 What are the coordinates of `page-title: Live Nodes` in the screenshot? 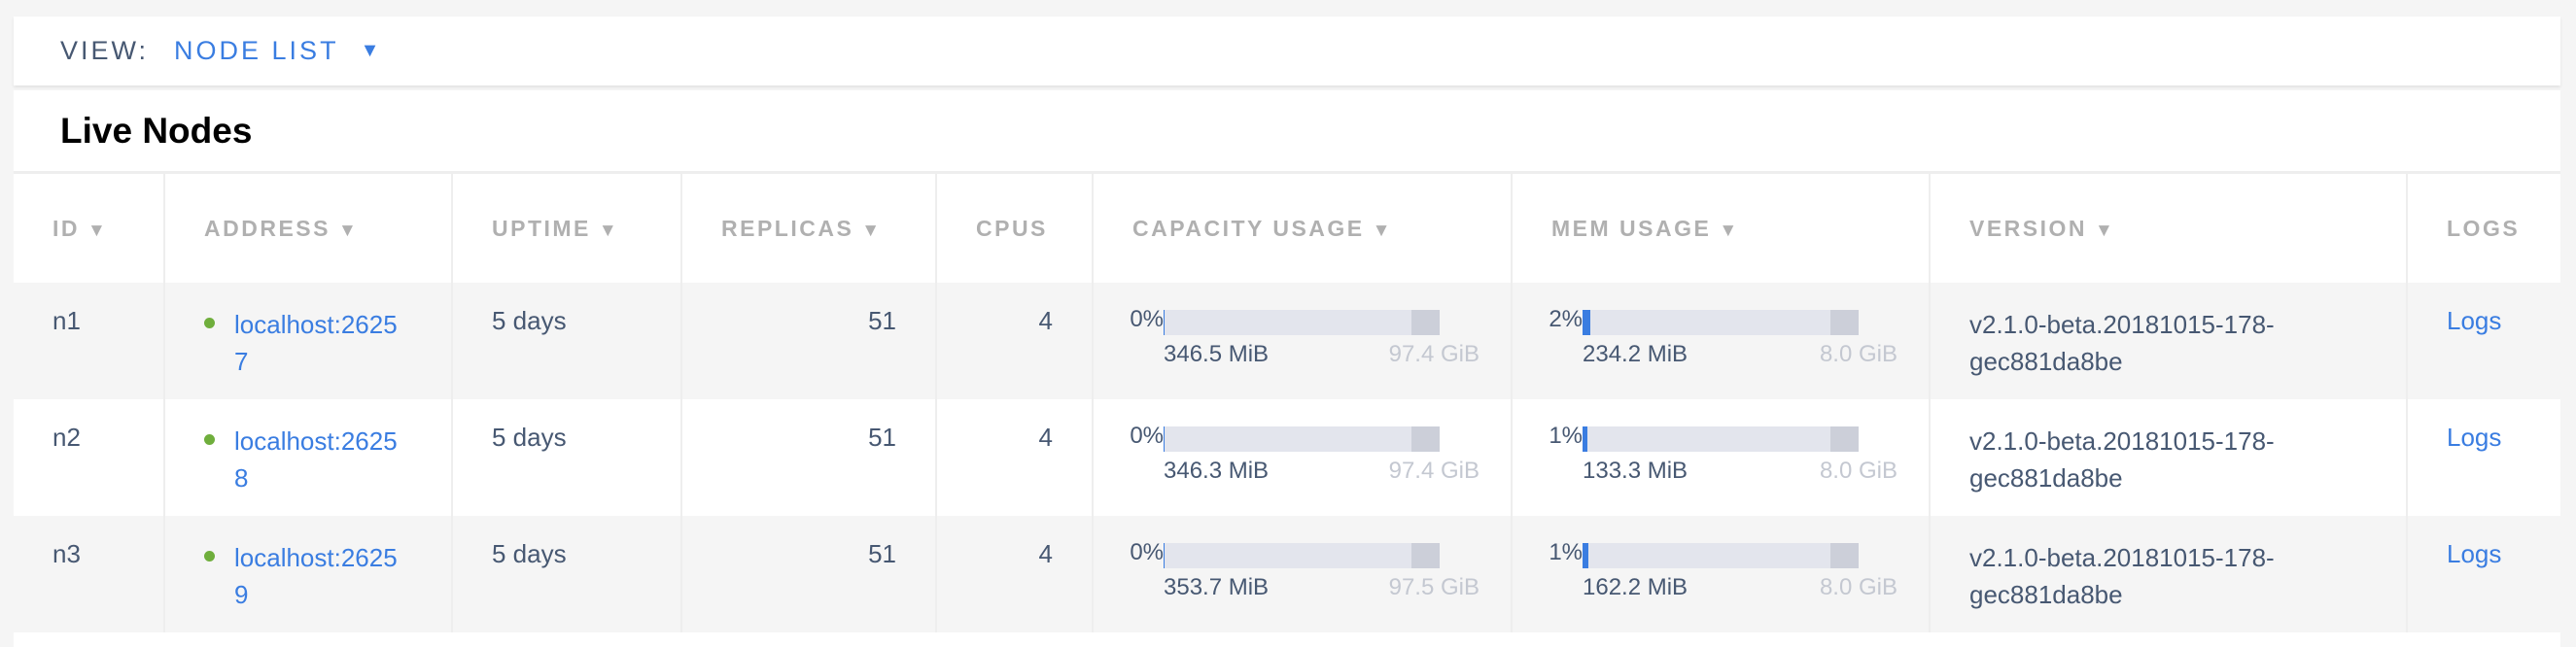 It's located at (1287, 132).